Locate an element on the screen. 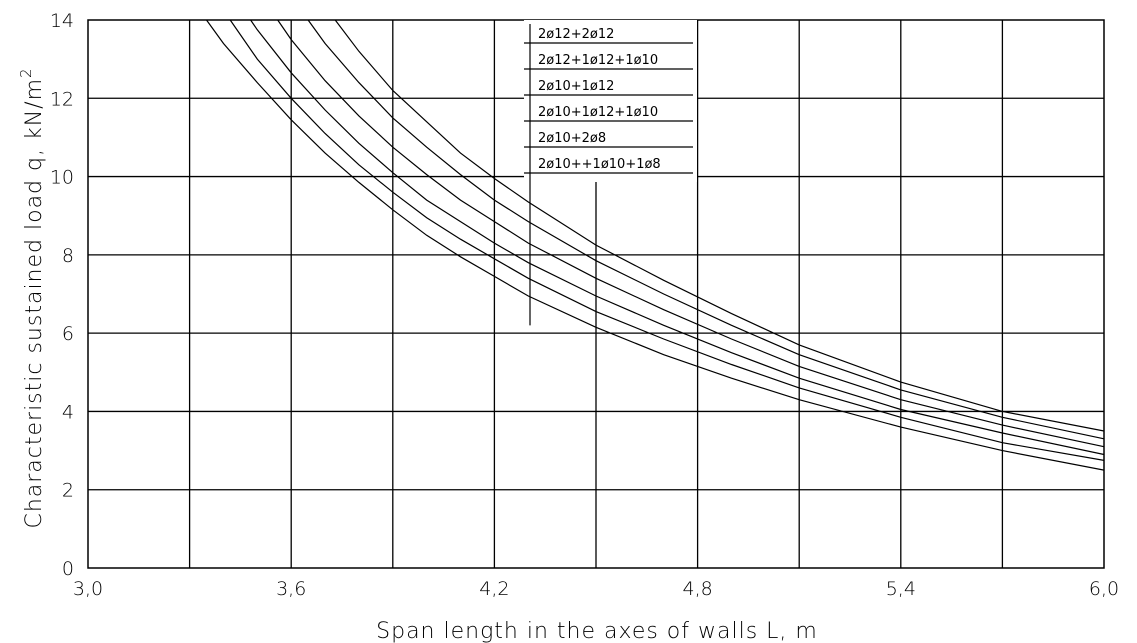  legend-entry-6: 2ø10++1ø10+1ø8 is located at coordinates (599, 164).